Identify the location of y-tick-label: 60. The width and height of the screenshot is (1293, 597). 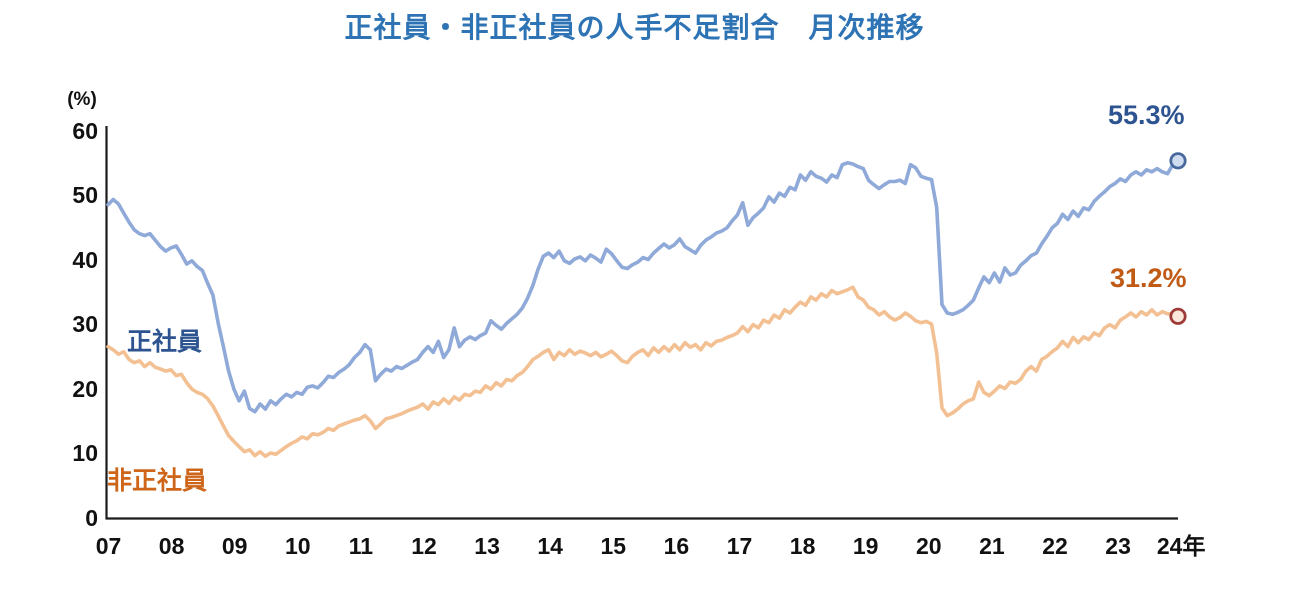
(85, 130).